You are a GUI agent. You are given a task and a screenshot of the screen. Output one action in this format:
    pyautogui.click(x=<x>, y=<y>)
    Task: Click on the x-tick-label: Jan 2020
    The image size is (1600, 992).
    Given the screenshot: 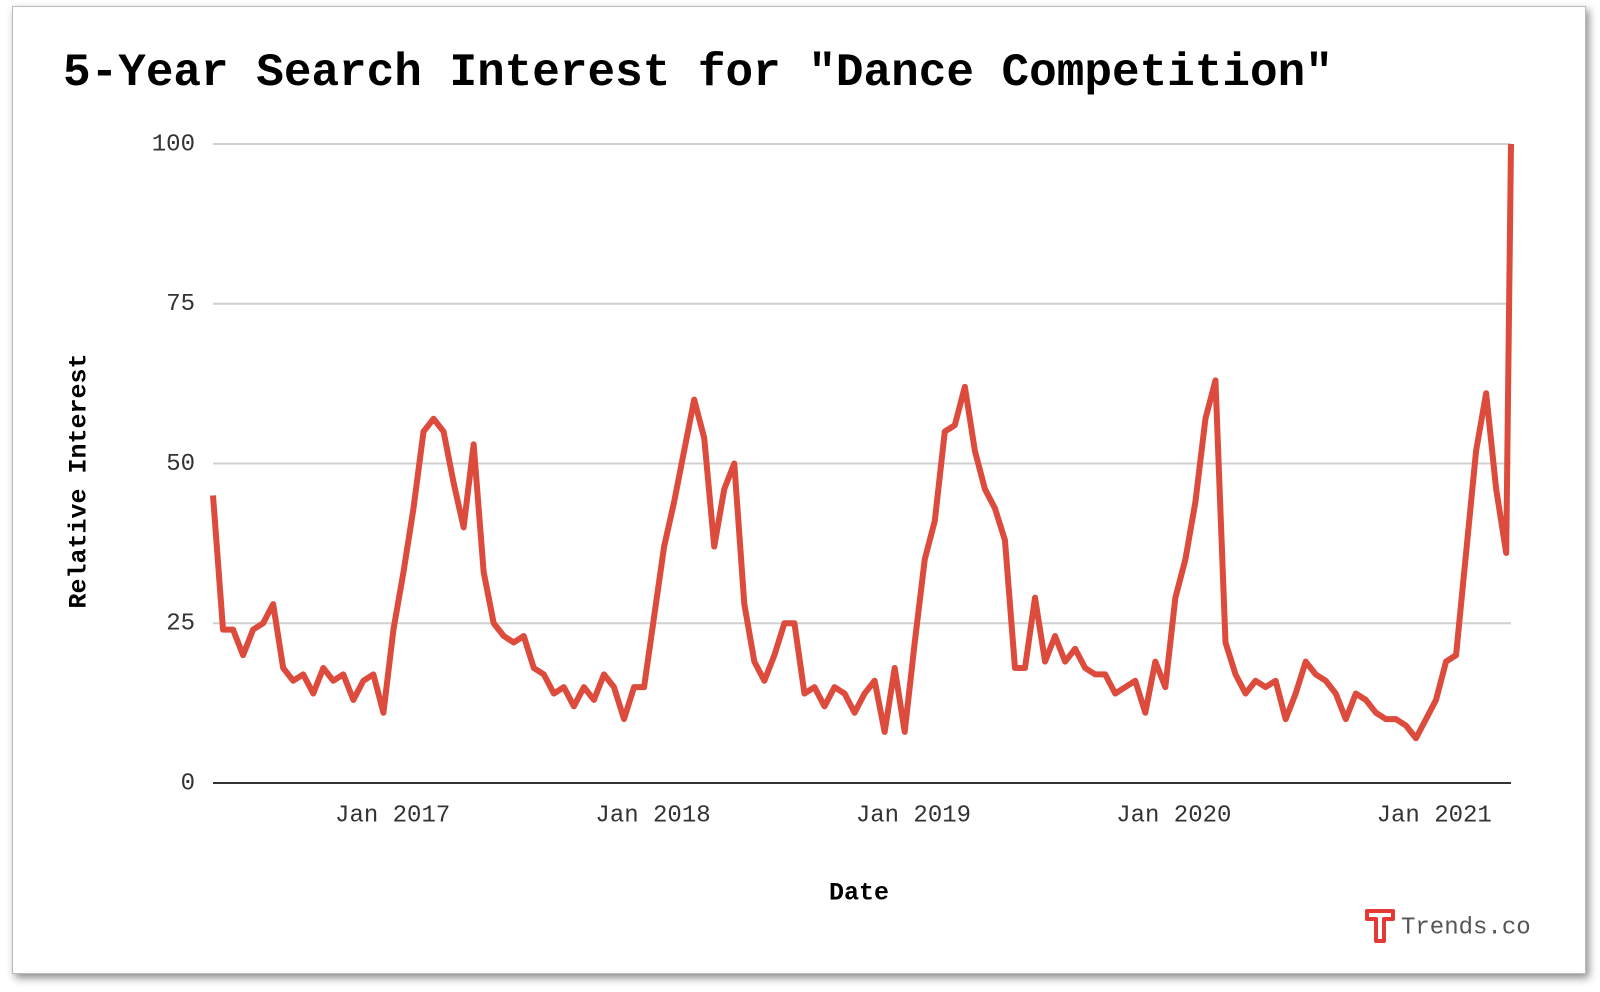 What is the action you would take?
    pyautogui.click(x=1173, y=815)
    